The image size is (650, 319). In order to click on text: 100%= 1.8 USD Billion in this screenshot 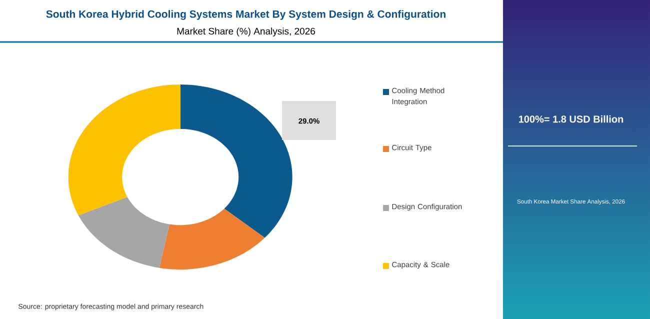, I will do `click(571, 119)`.